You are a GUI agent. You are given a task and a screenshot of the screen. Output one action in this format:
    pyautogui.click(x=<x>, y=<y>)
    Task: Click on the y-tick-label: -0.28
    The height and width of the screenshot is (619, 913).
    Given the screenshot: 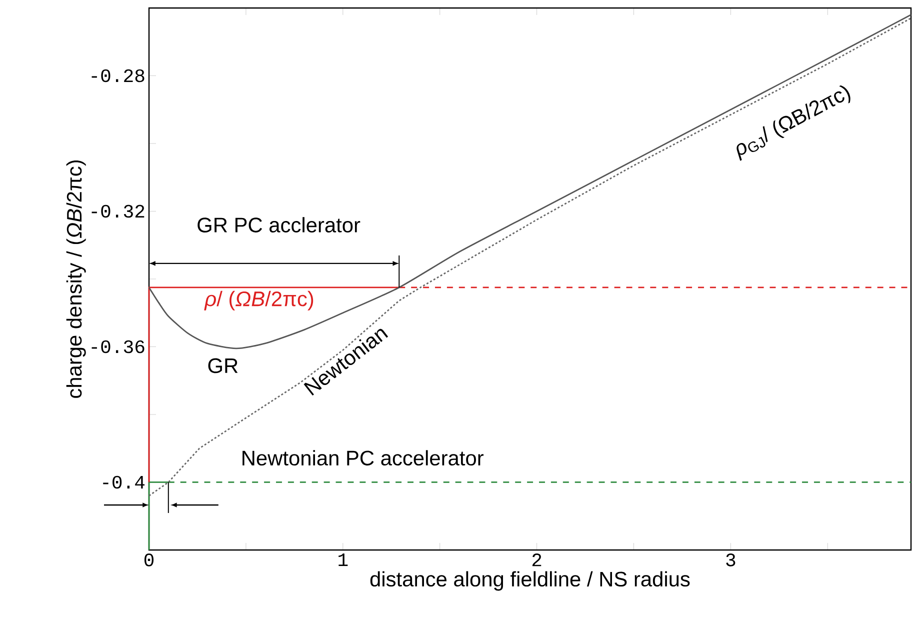 What is the action you would take?
    pyautogui.click(x=118, y=75)
    